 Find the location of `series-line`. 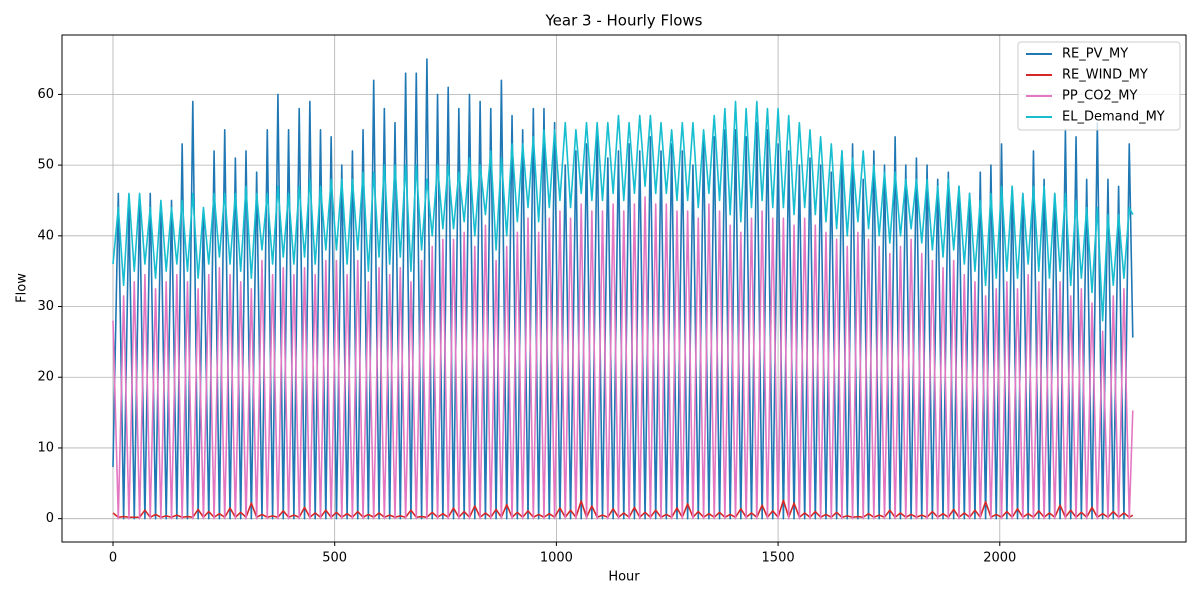

series-line is located at coordinates (623, 509).